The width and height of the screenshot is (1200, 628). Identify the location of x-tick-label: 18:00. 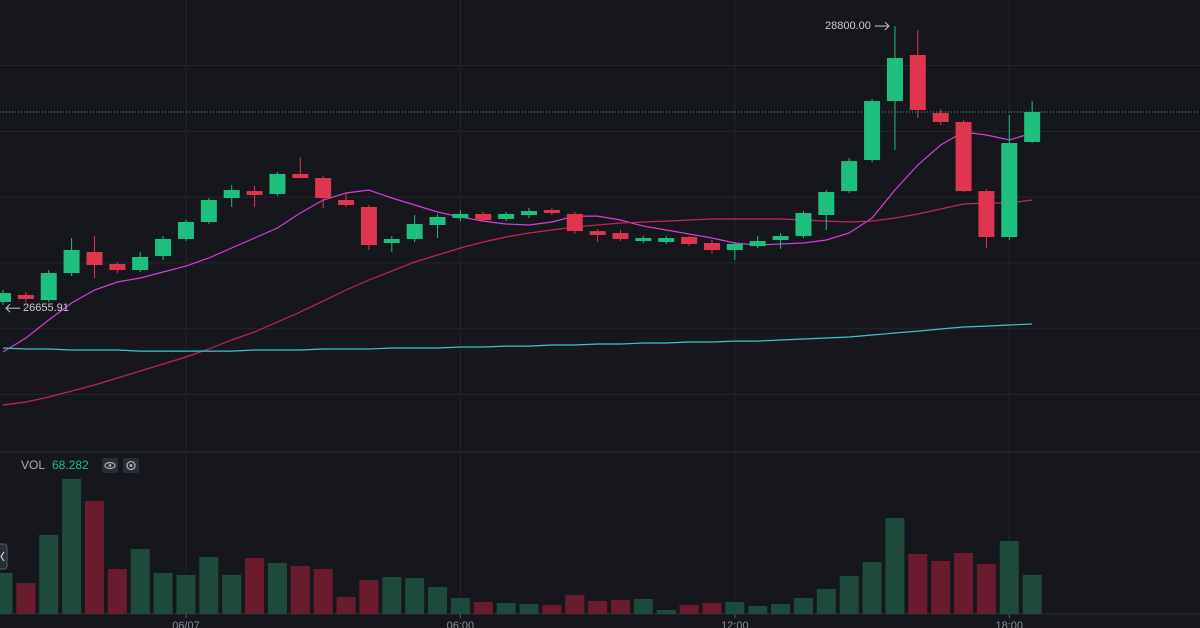
(1010, 624).